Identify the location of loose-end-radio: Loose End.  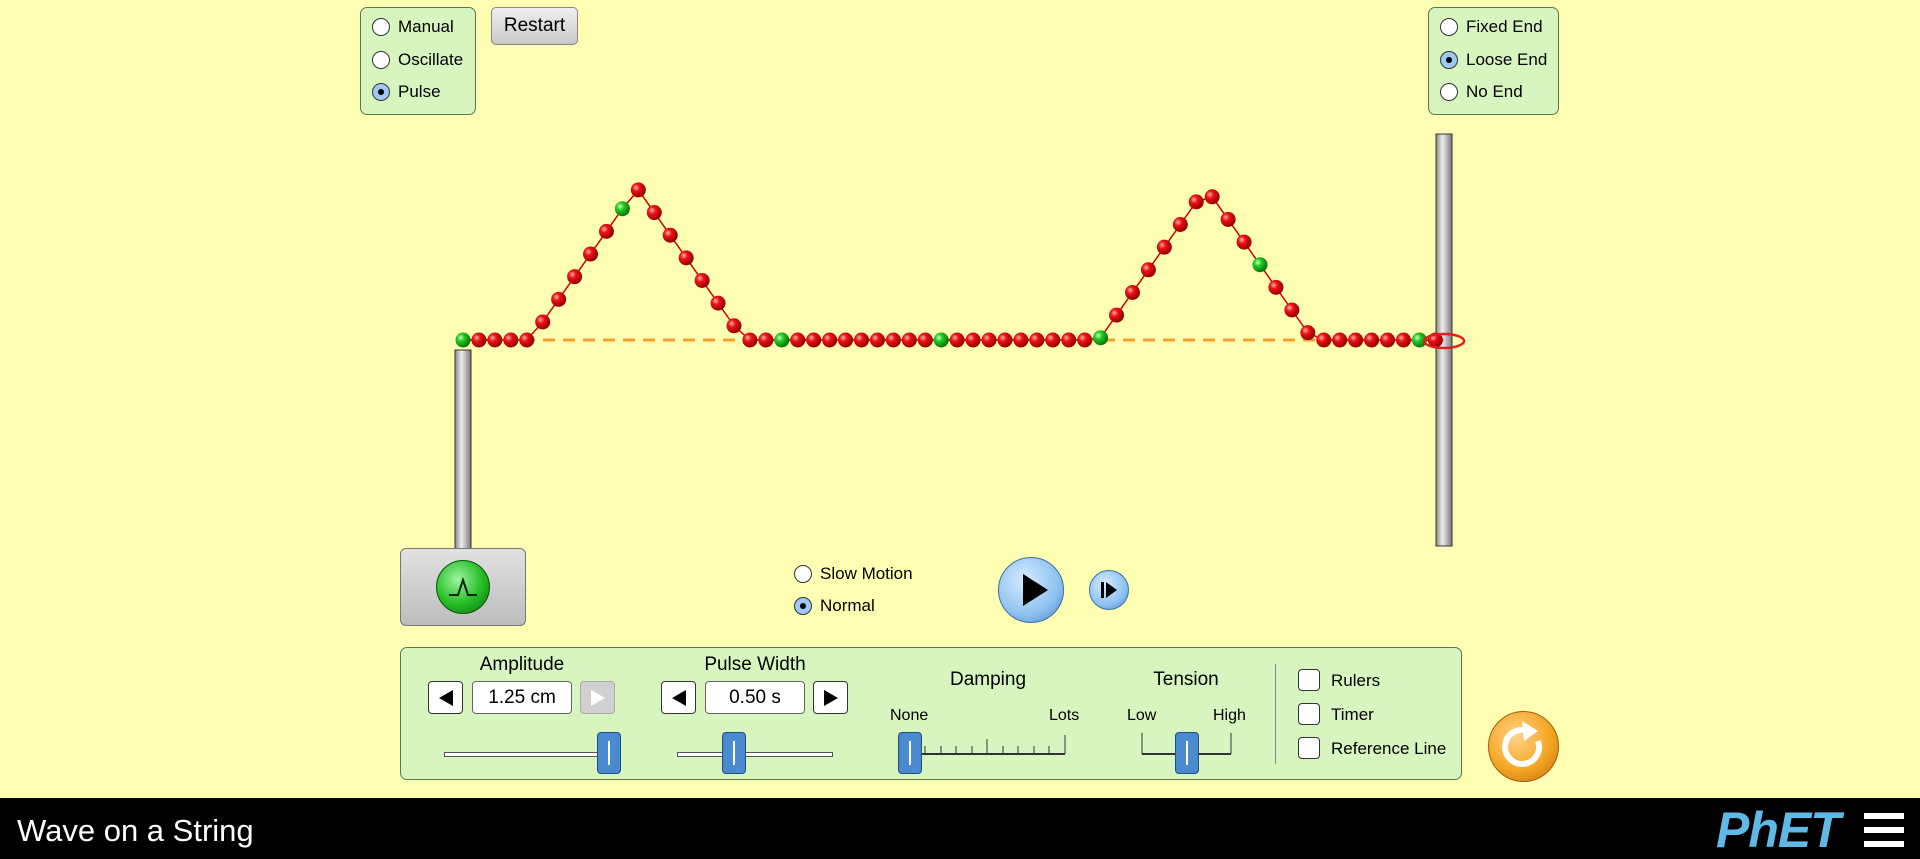
(1493, 60).